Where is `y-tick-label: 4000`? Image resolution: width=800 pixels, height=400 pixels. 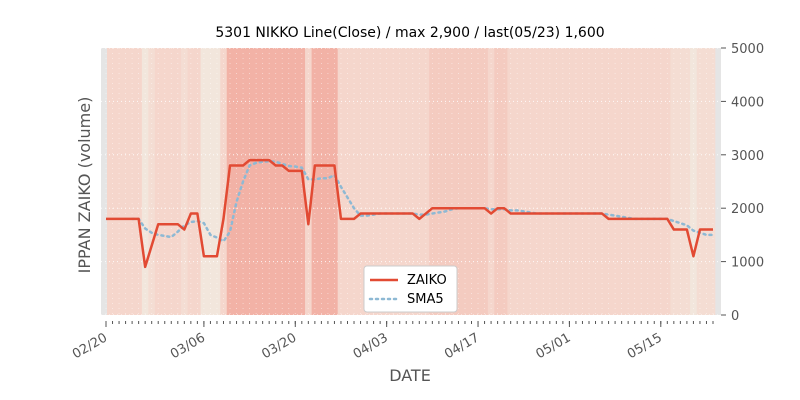 y-tick-label: 4000 is located at coordinates (747, 102).